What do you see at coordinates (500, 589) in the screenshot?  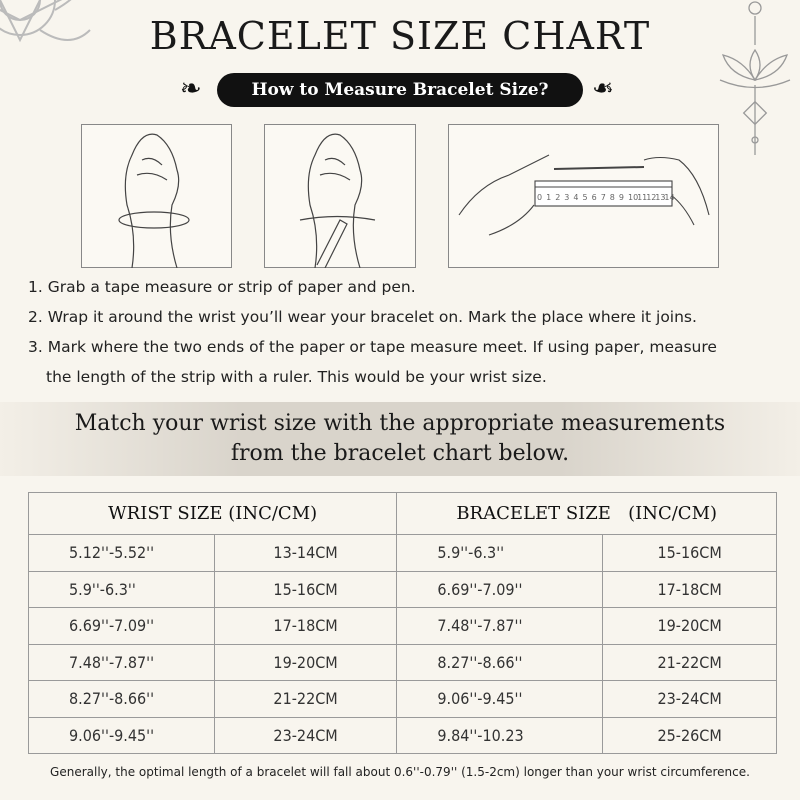 I see `bracelet-inch-cell: 6.69''-7.09''` at bounding box center [500, 589].